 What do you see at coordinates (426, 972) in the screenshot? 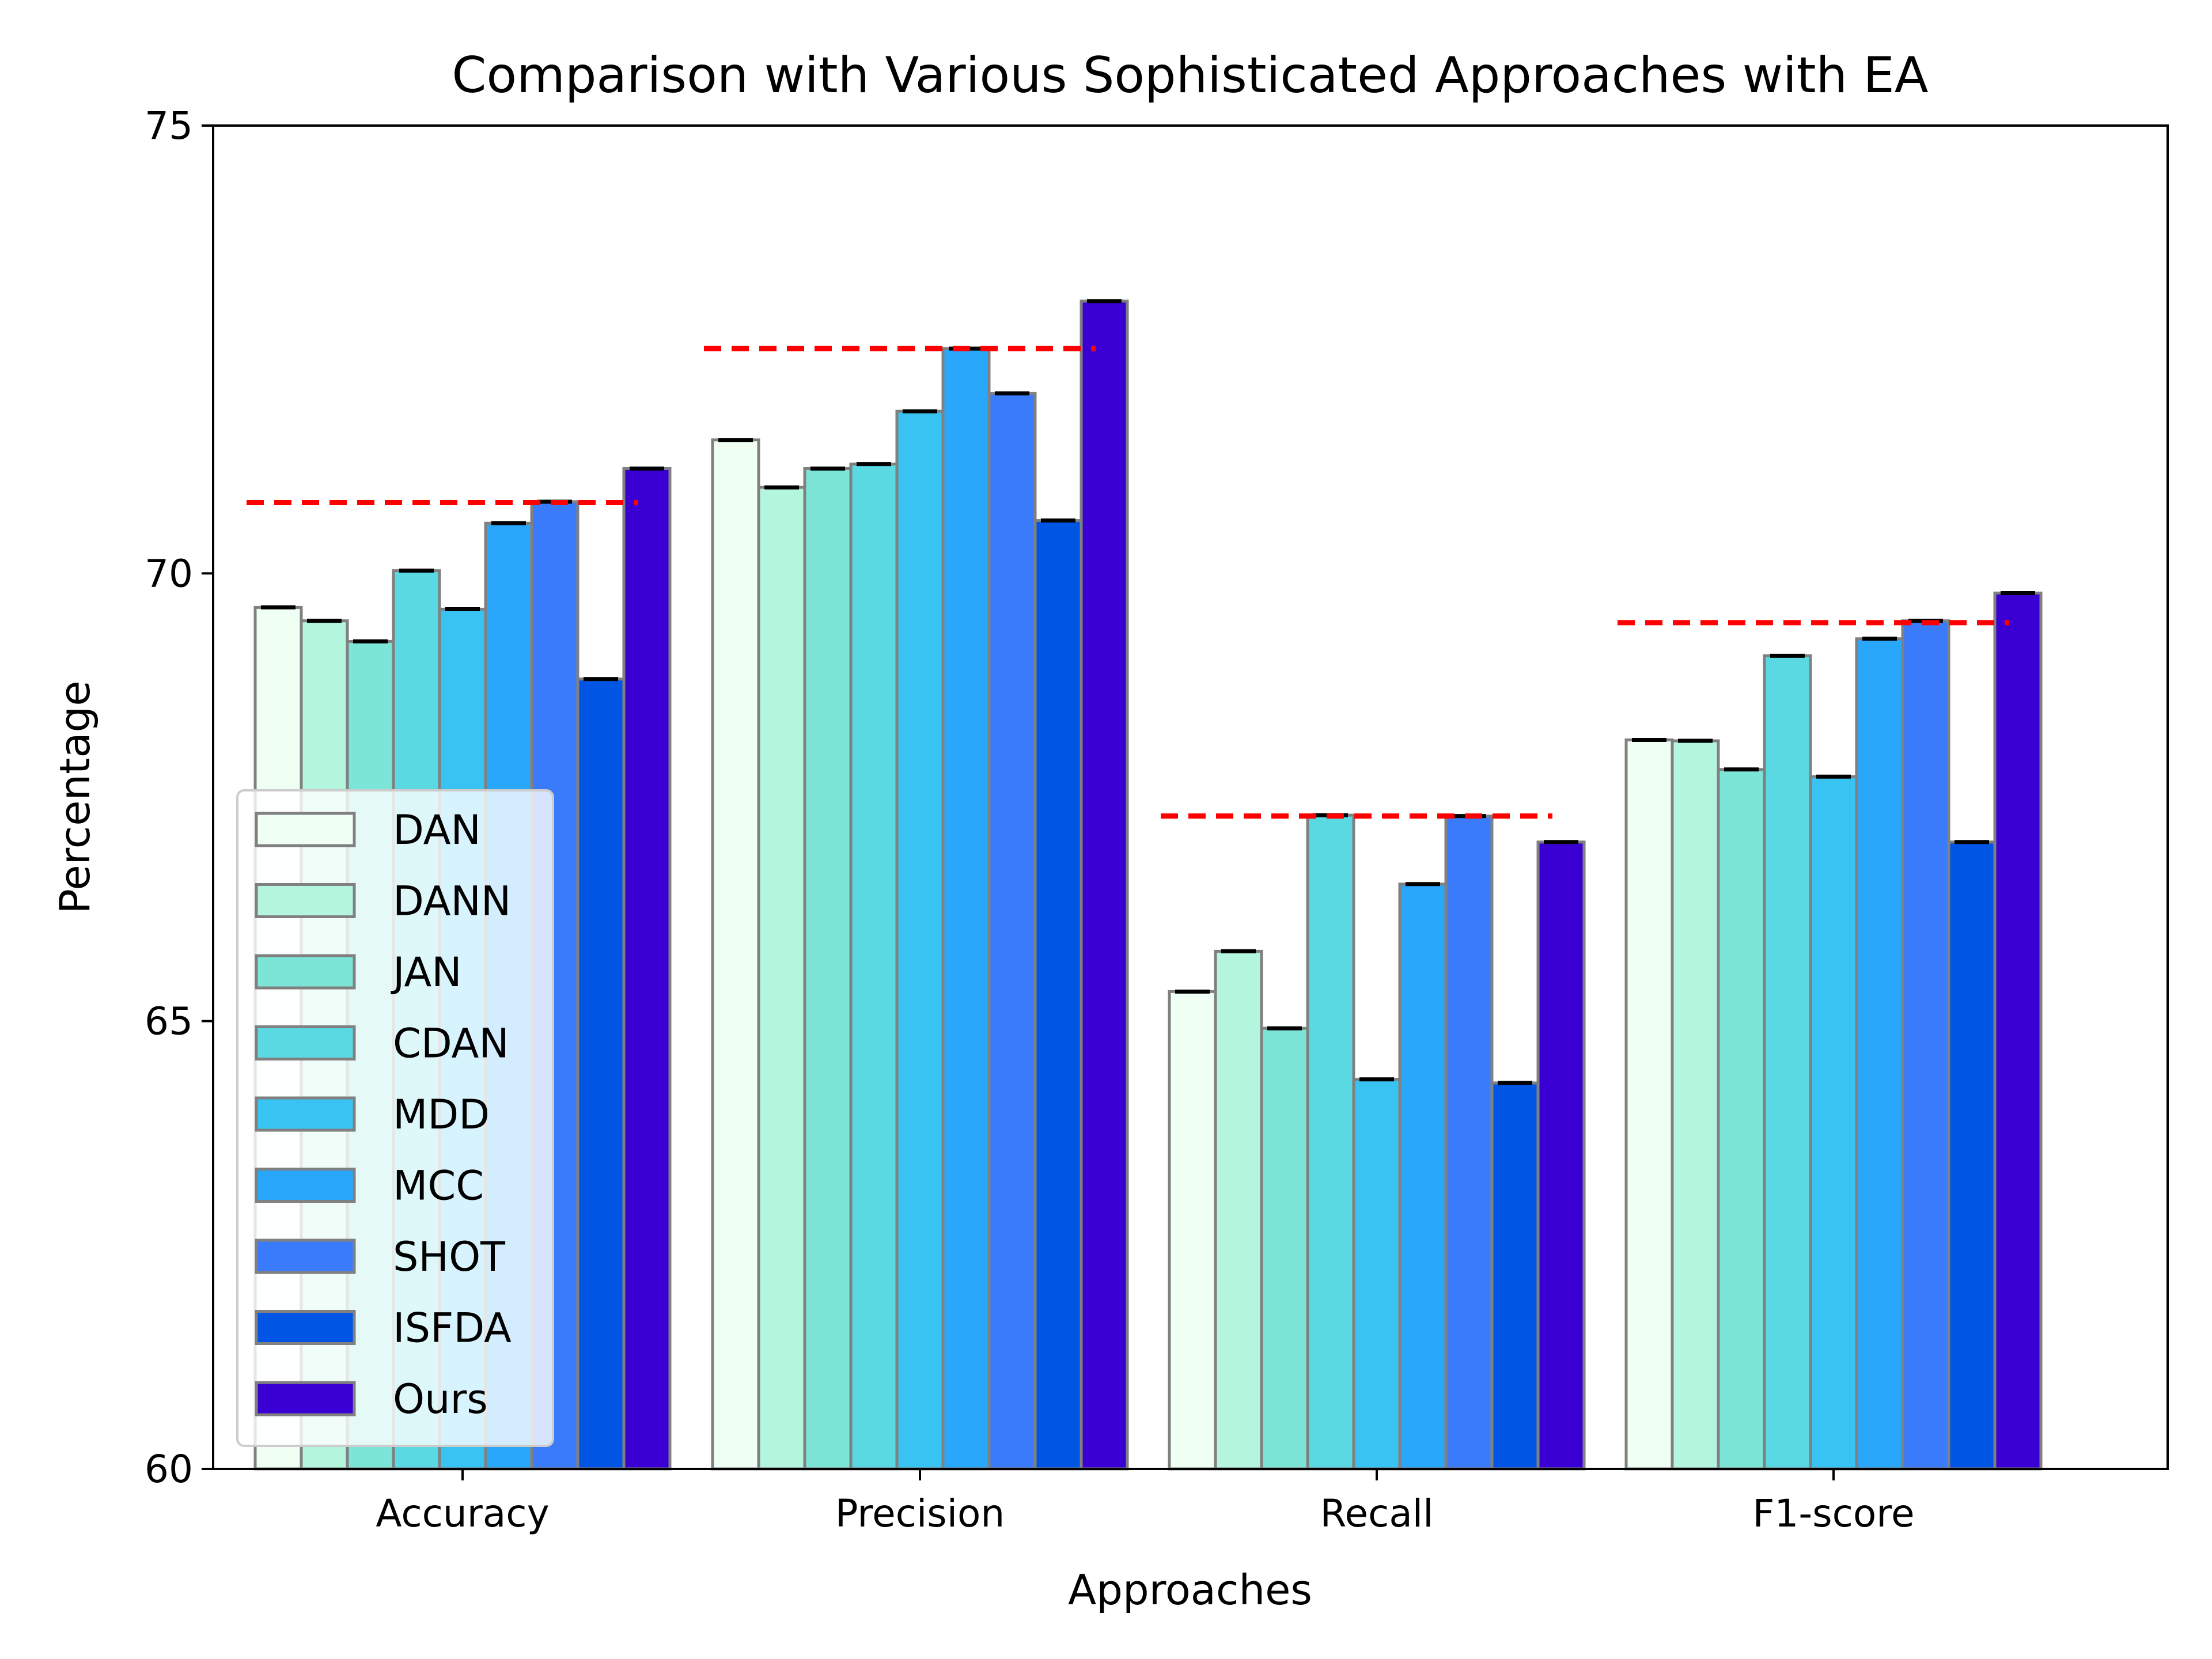
I see `legend-label-jan: JAN` at bounding box center [426, 972].